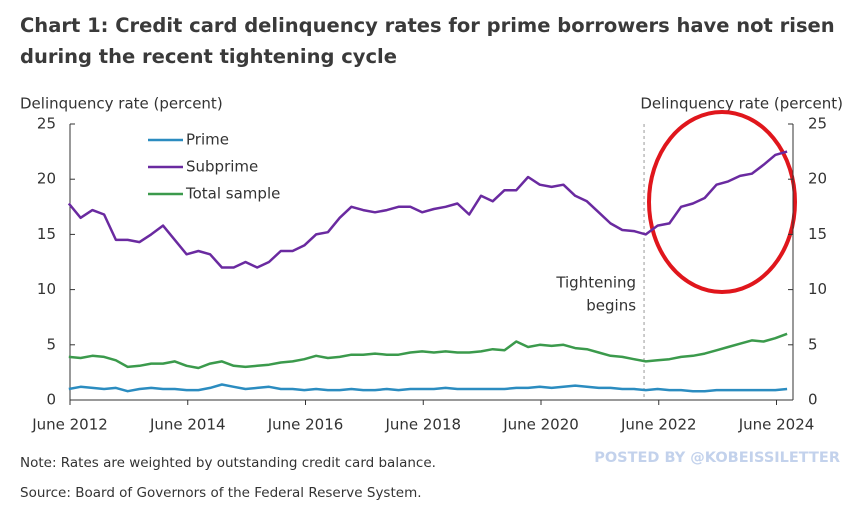 The width and height of the screenshot is (864, 521). What do you see at coordinates (658, 425) in the screenshot?
I see `x-tick-label: June 2022` at bounding box center [658, 425].